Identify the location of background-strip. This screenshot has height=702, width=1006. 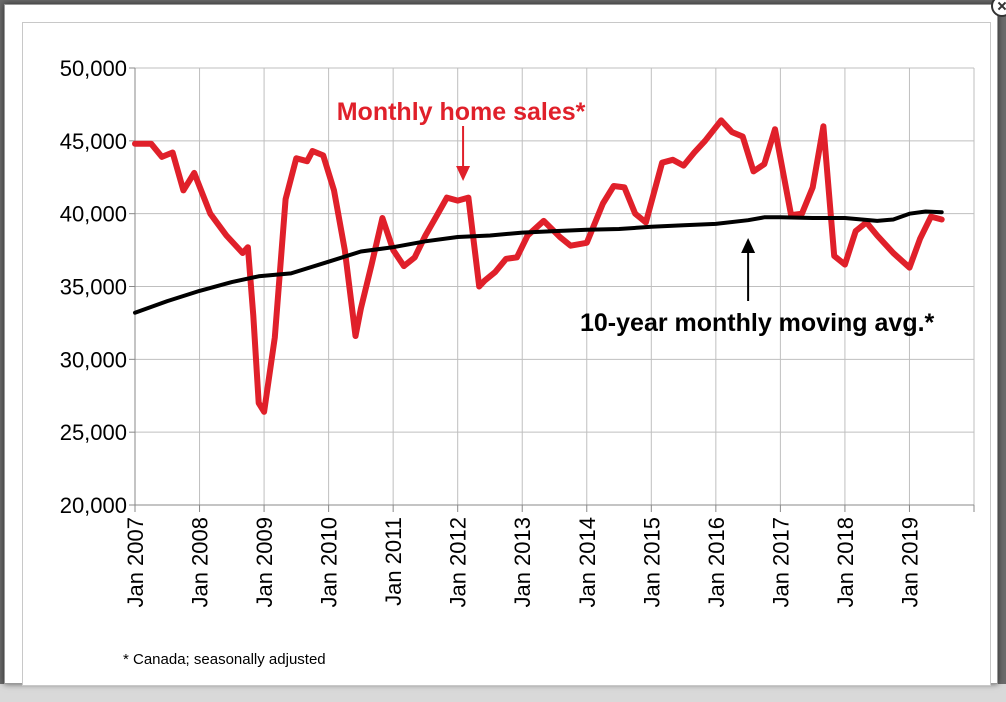
(503, 693).